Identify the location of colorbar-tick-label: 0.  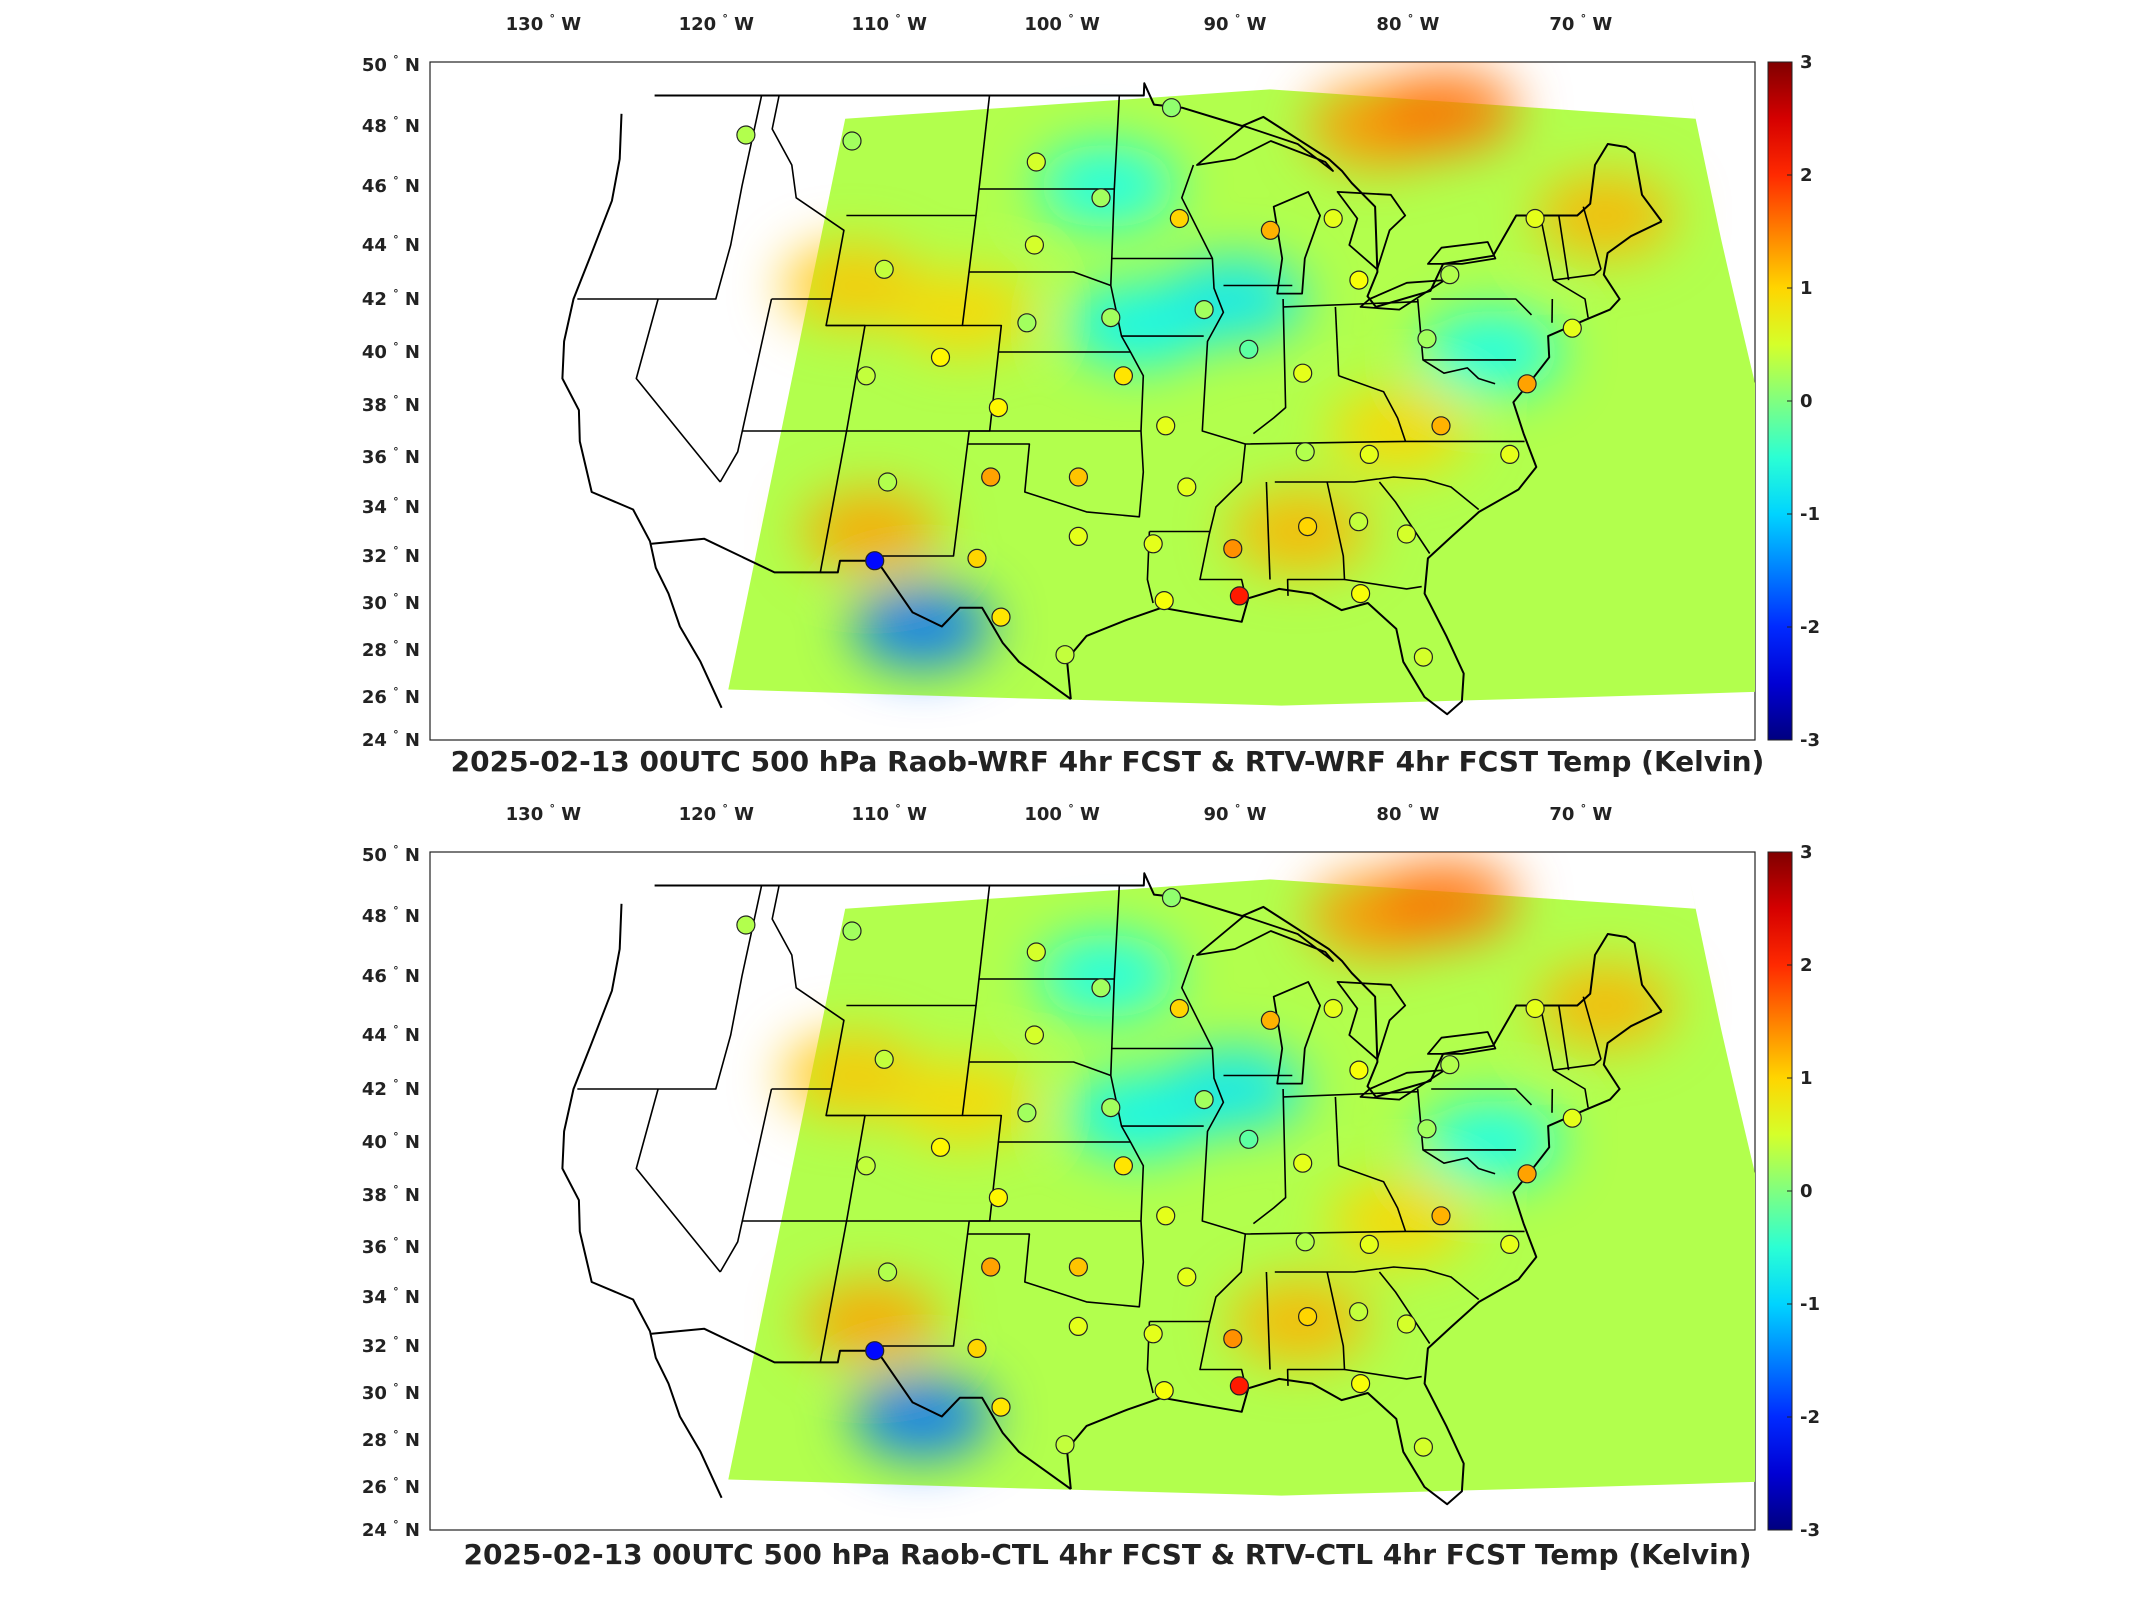
(1806, 1191).